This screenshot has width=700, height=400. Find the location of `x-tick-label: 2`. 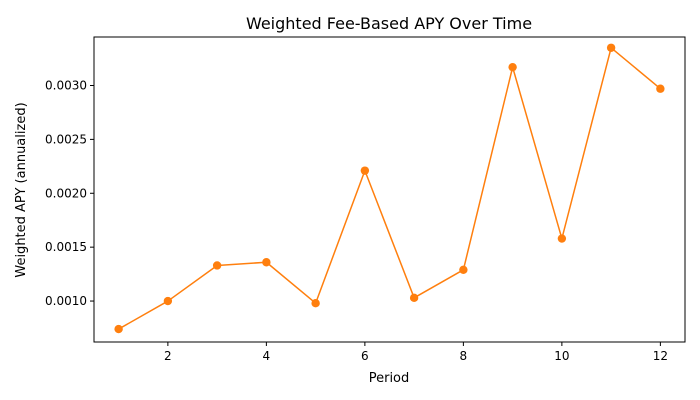

x-tick-label: 2 is located at coordinates (168, 356).